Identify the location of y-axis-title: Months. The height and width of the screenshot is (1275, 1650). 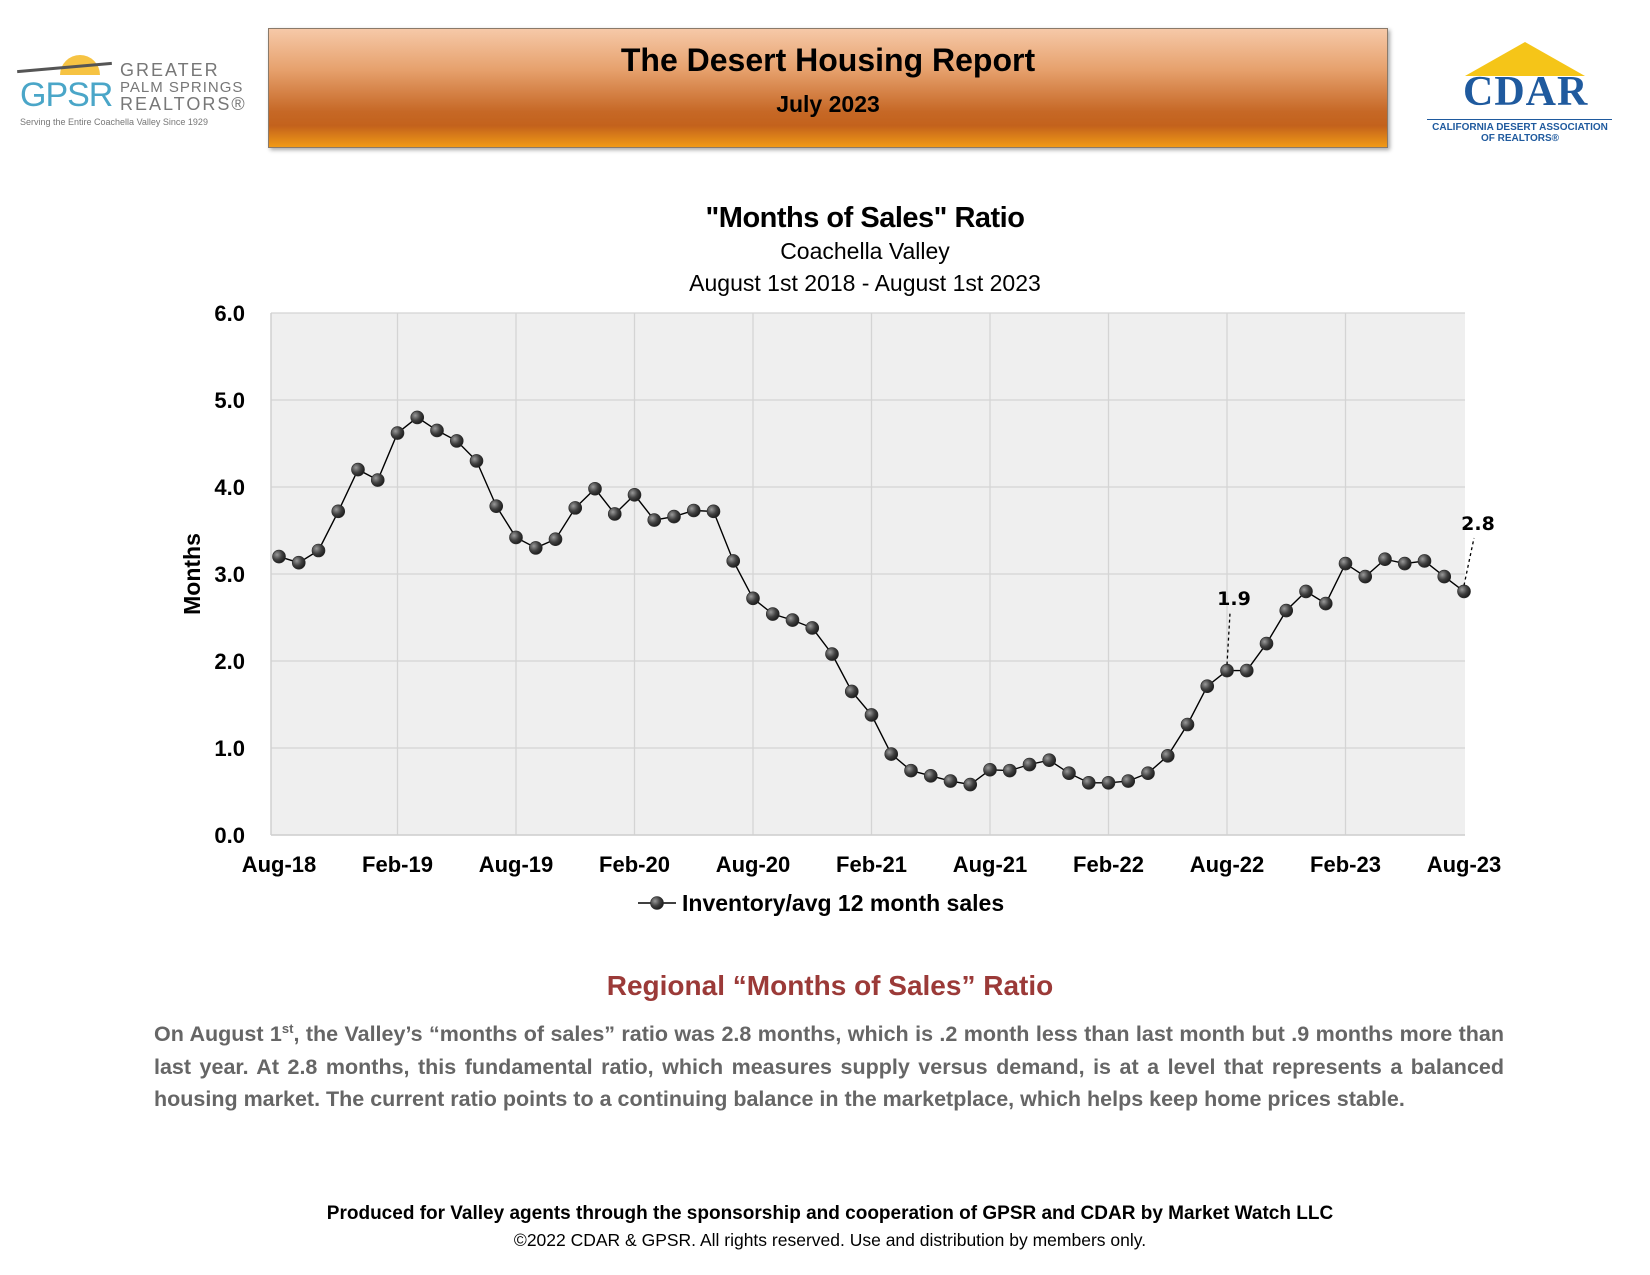
(192, 574).